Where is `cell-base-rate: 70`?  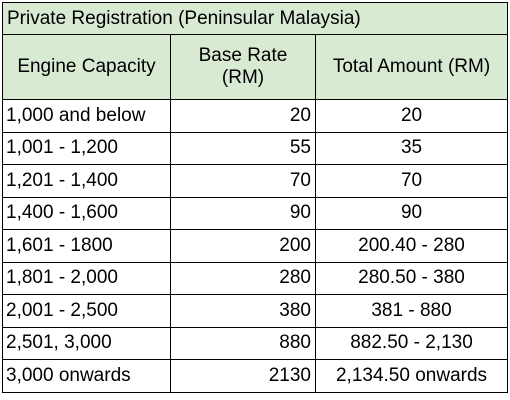 cell-base-rate: 70 is located at coordinates (243, 181).